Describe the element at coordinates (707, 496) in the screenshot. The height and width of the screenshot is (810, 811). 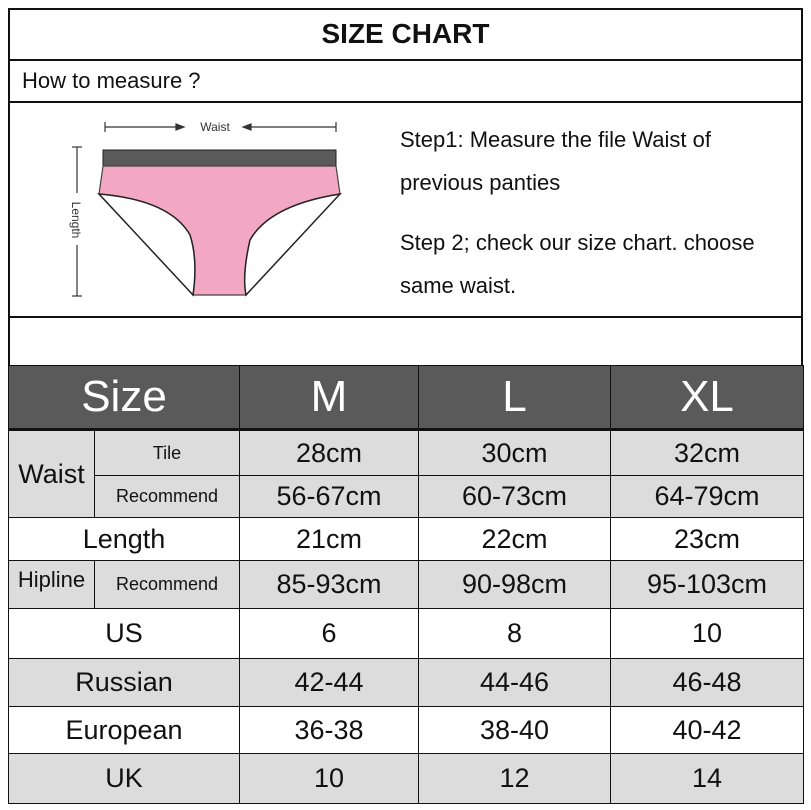
I see `table-cell: 64-79cm` at that location.